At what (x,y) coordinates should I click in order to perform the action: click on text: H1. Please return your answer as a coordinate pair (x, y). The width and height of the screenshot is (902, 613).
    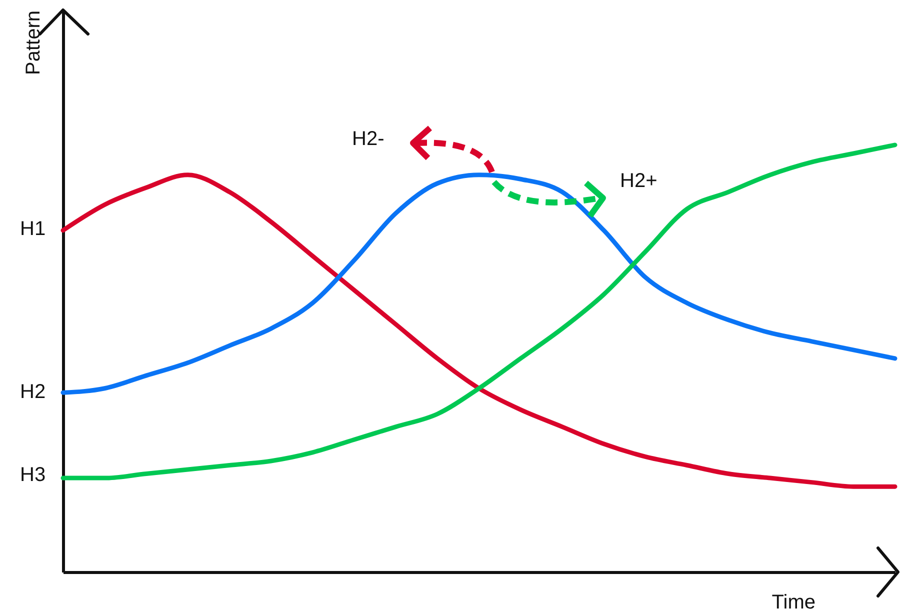
    Looking at the image, I should click on (33, 229).